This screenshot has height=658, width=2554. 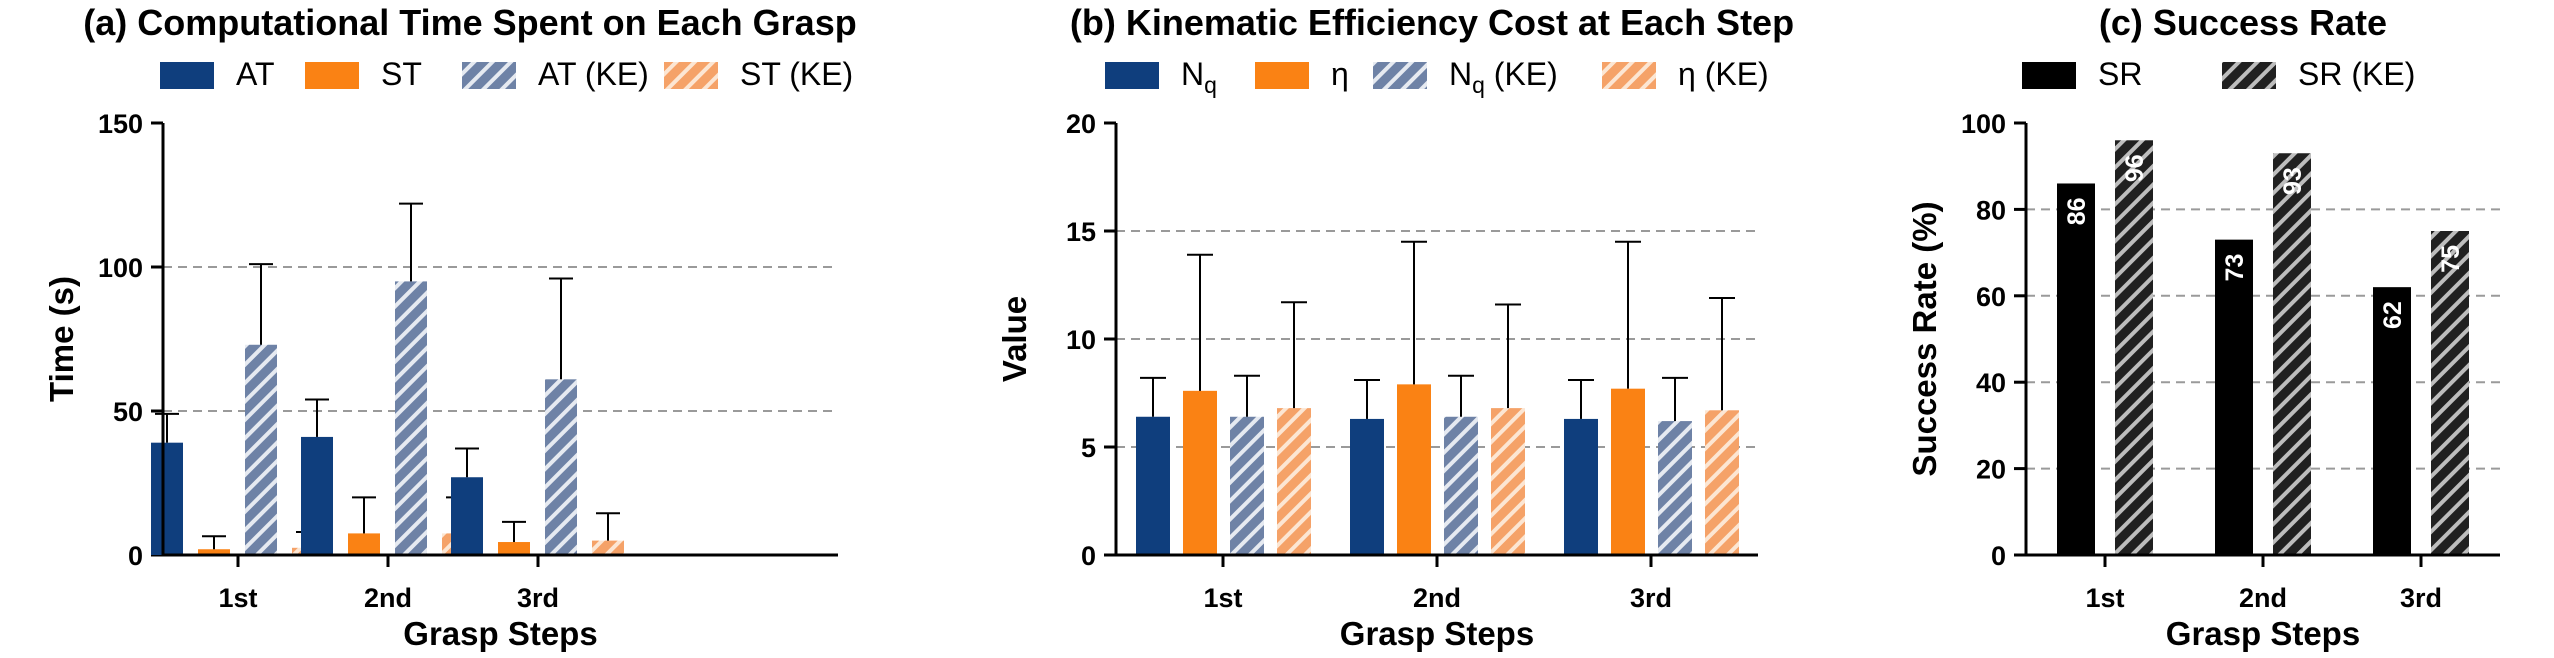 What do you see at coordinates (317, 495) in the screenshot?
I see `bar-2nd-at` at bounding box center [317, 495].